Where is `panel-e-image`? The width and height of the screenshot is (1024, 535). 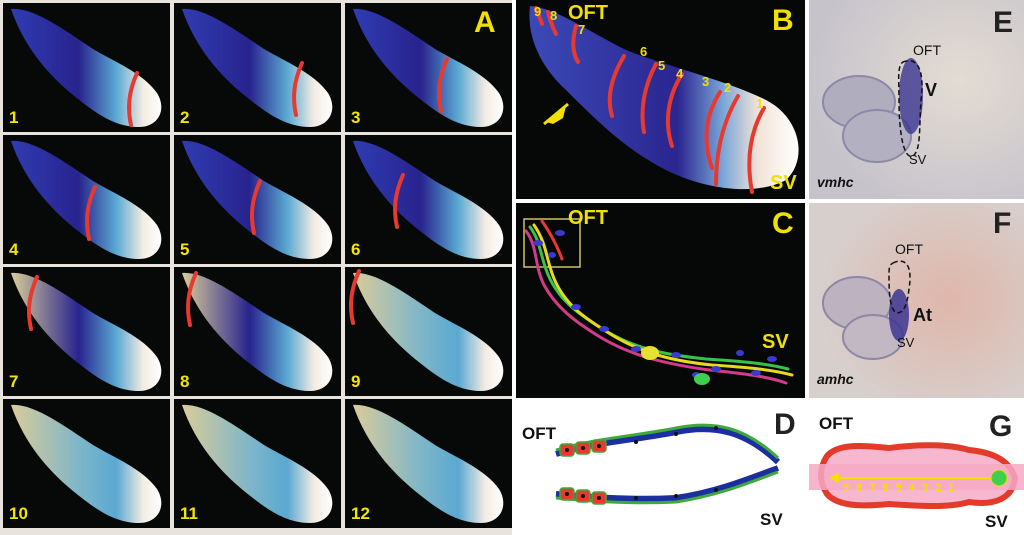
panel-e-image is located at coordinates (916, 99).